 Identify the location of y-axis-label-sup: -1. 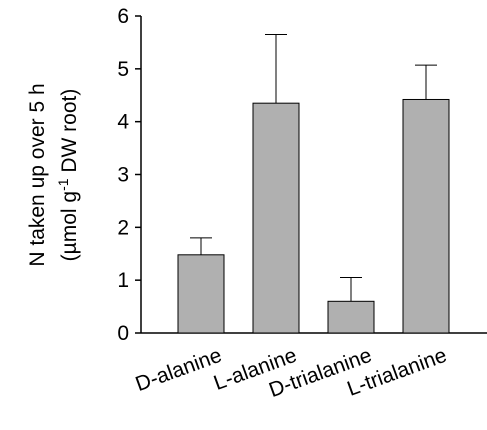
(63, 184).